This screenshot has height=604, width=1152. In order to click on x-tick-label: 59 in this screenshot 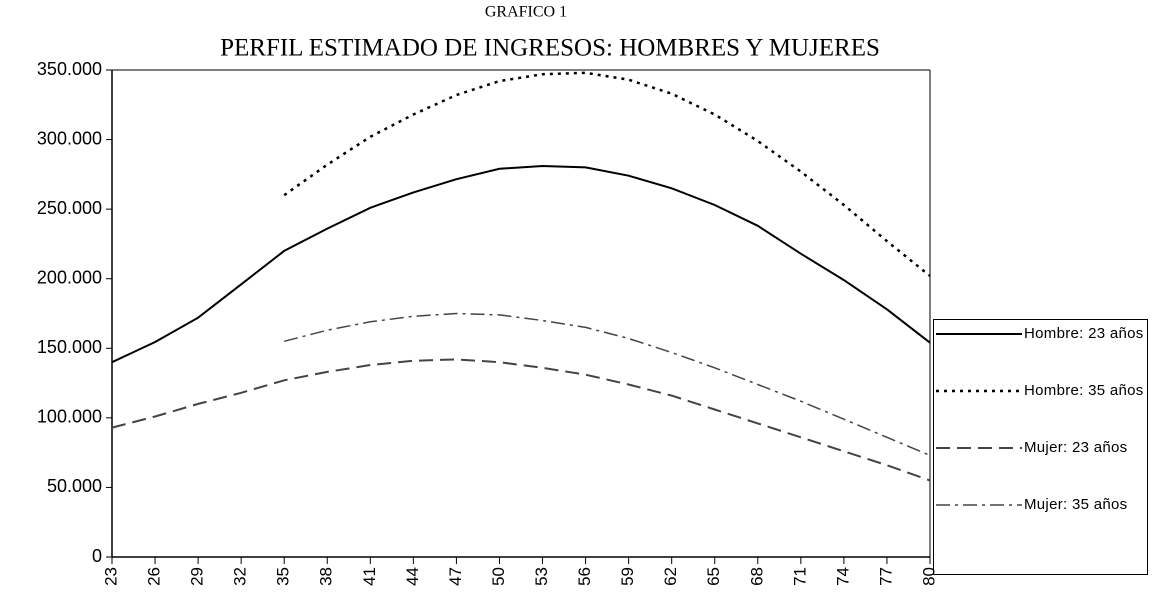, I will do `click(627, 576)`.